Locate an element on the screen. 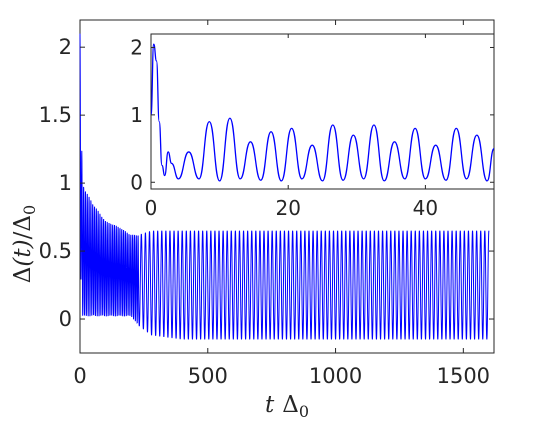 This screenshot has height=423, width=545. inset-x-tick-label: 0 is located at coordinates (151, 208).